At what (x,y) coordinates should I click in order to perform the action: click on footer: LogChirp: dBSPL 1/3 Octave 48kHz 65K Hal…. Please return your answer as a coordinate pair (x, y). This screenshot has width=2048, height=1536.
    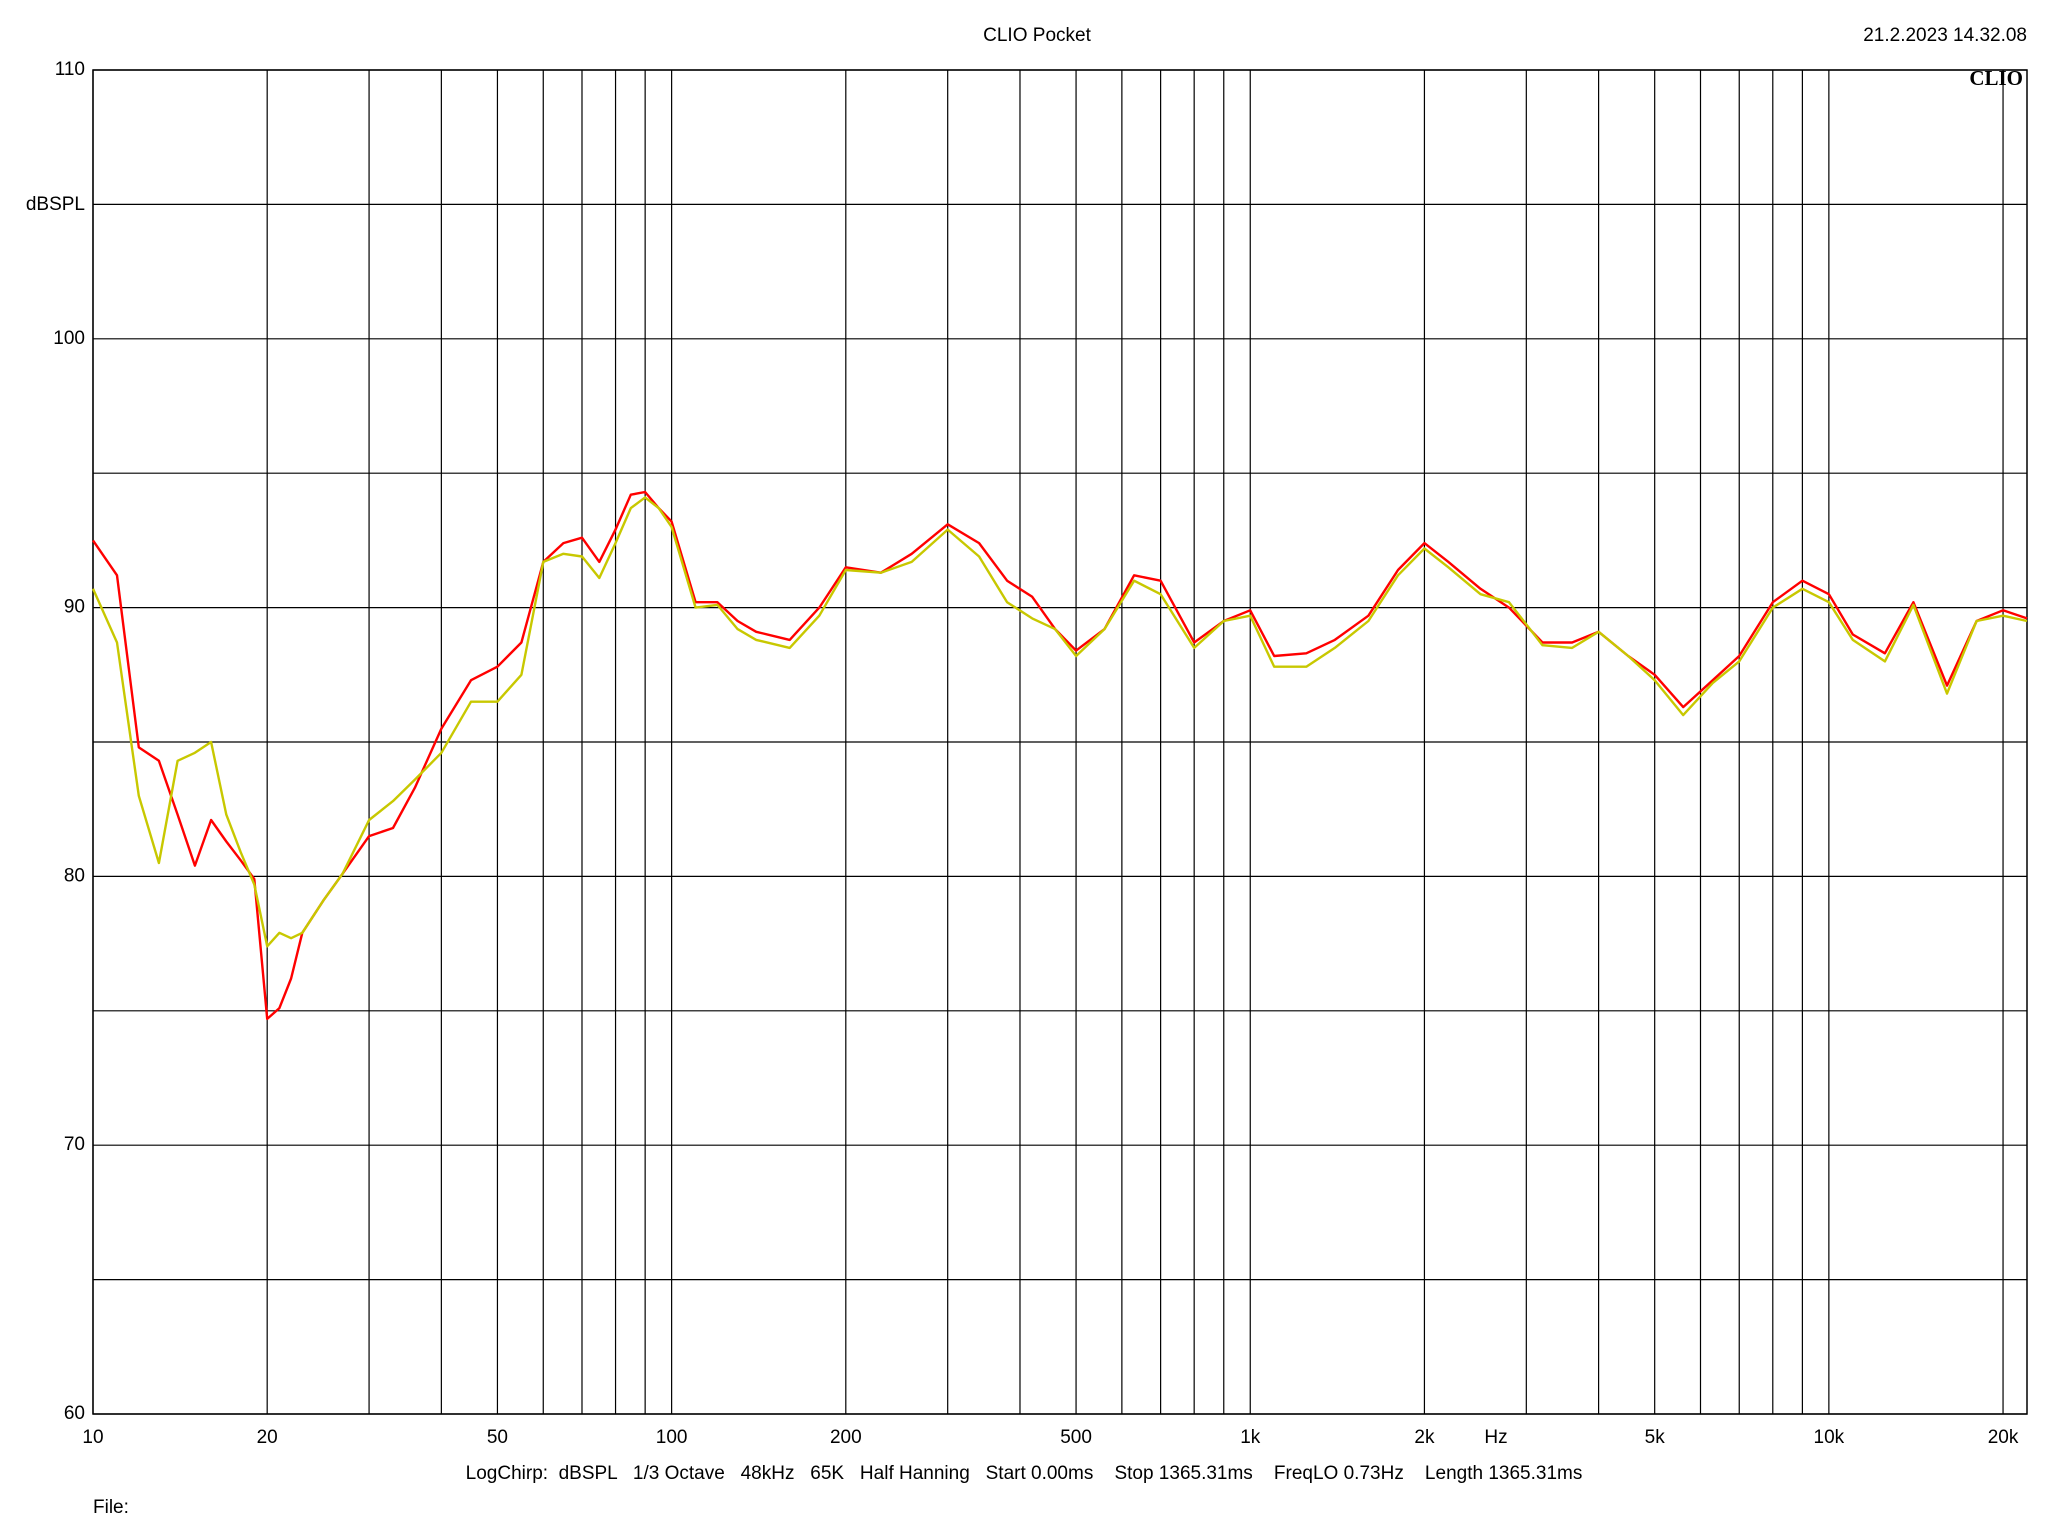
    Looking at the image, I should click on (1024, 1473).